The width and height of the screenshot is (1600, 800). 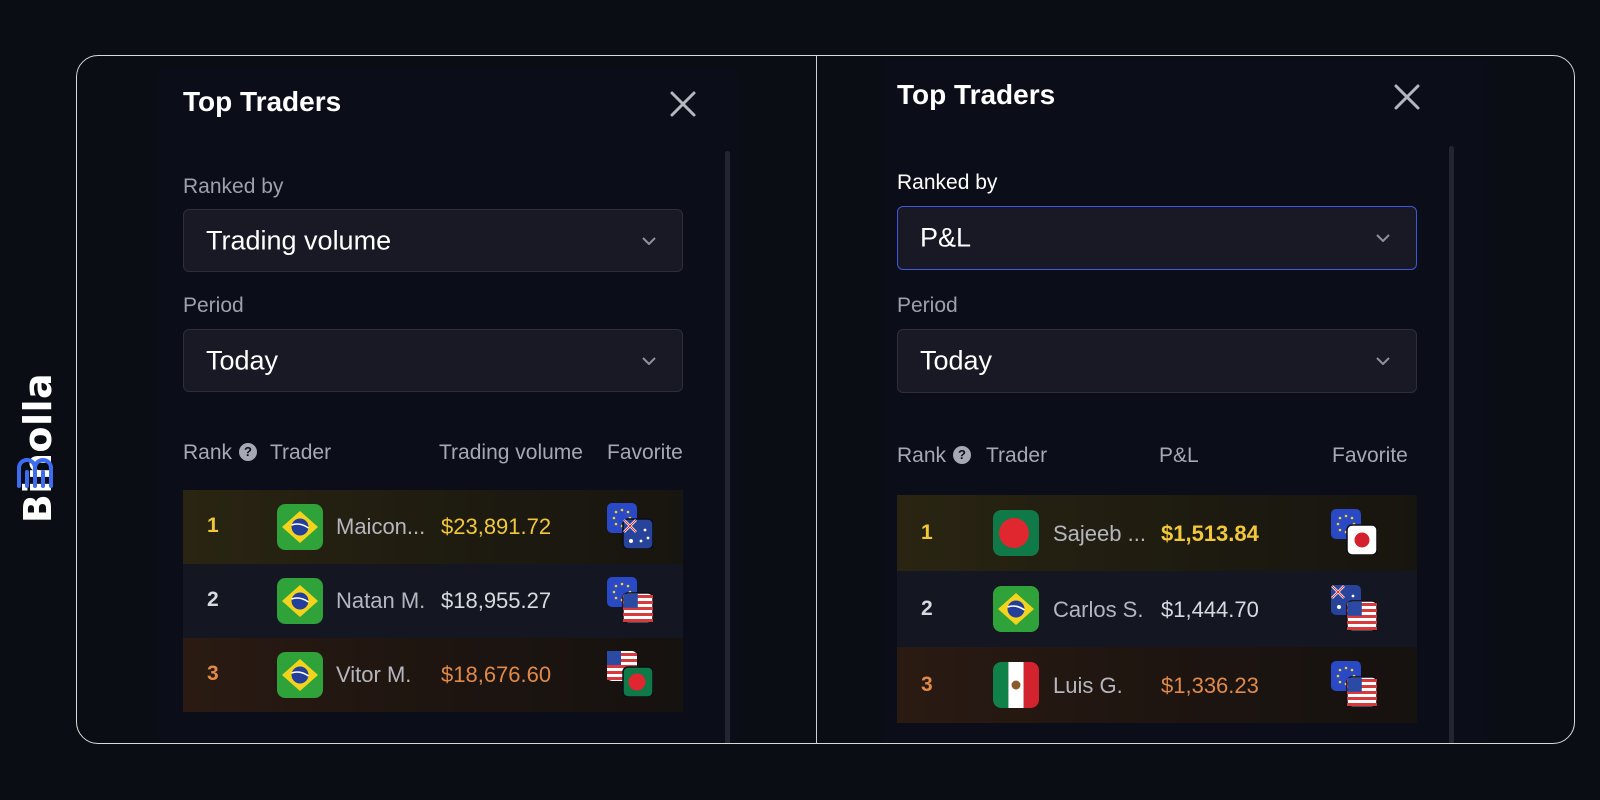 I want to click on brand-name: Binolla, so click(x=38, y=448).